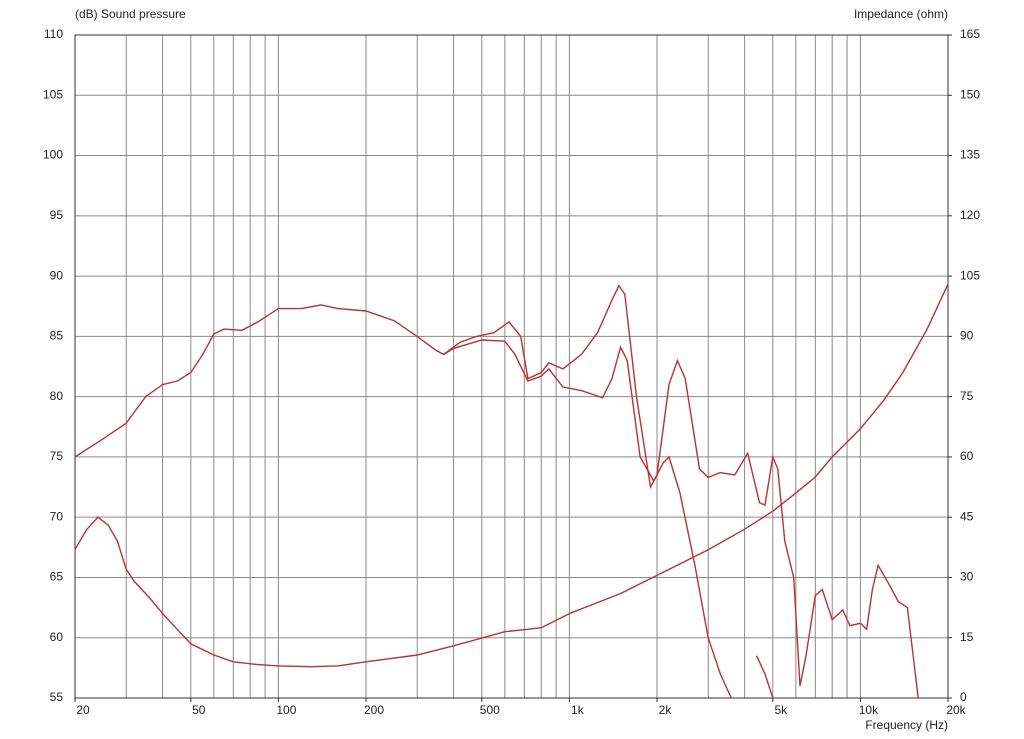 This screenshot has width=1024, height=739. I want to click on y-tick-label: 70, so click(57, 516).